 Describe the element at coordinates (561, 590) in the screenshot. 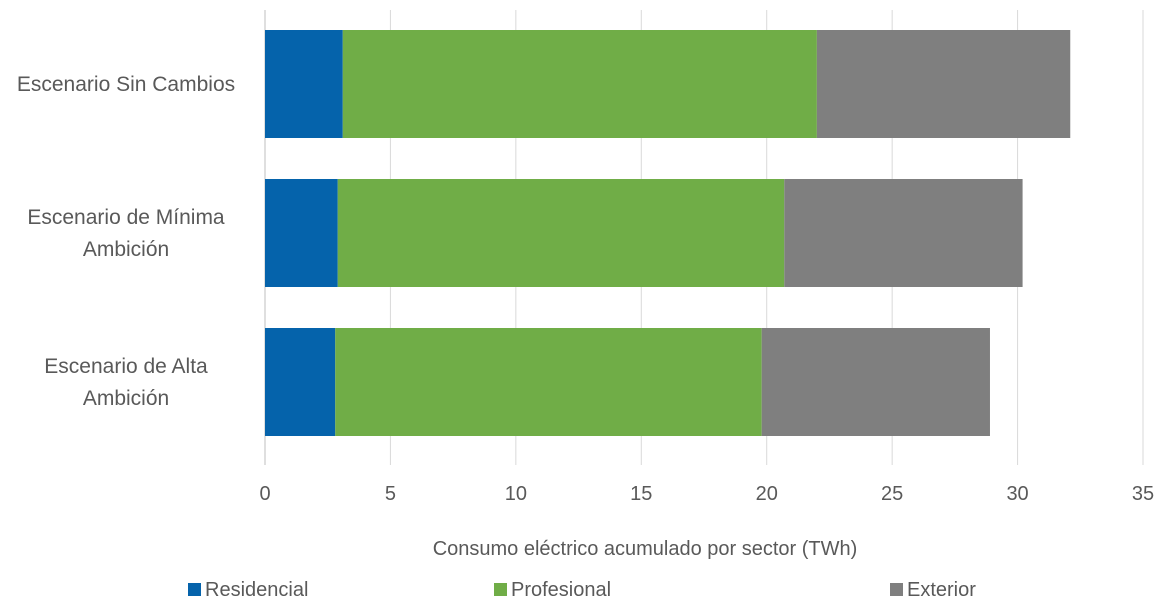

I see `legend-label: Profesional` at that location.